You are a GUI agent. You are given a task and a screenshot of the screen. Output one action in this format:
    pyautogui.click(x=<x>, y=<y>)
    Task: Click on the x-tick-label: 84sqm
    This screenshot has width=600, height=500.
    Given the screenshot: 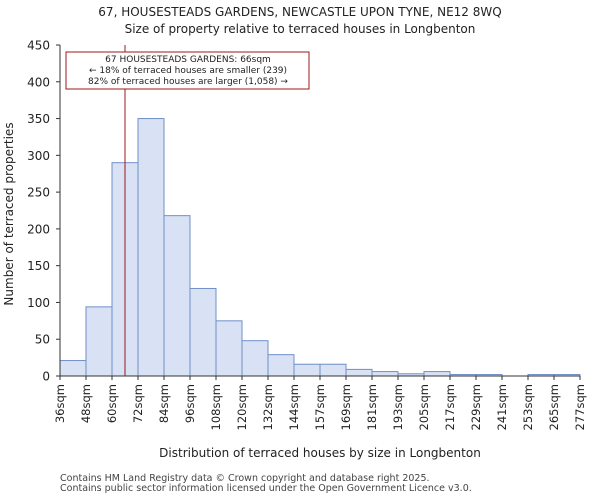 What is the action you would take?
    pyautogui.click(x=164, y=403)
    